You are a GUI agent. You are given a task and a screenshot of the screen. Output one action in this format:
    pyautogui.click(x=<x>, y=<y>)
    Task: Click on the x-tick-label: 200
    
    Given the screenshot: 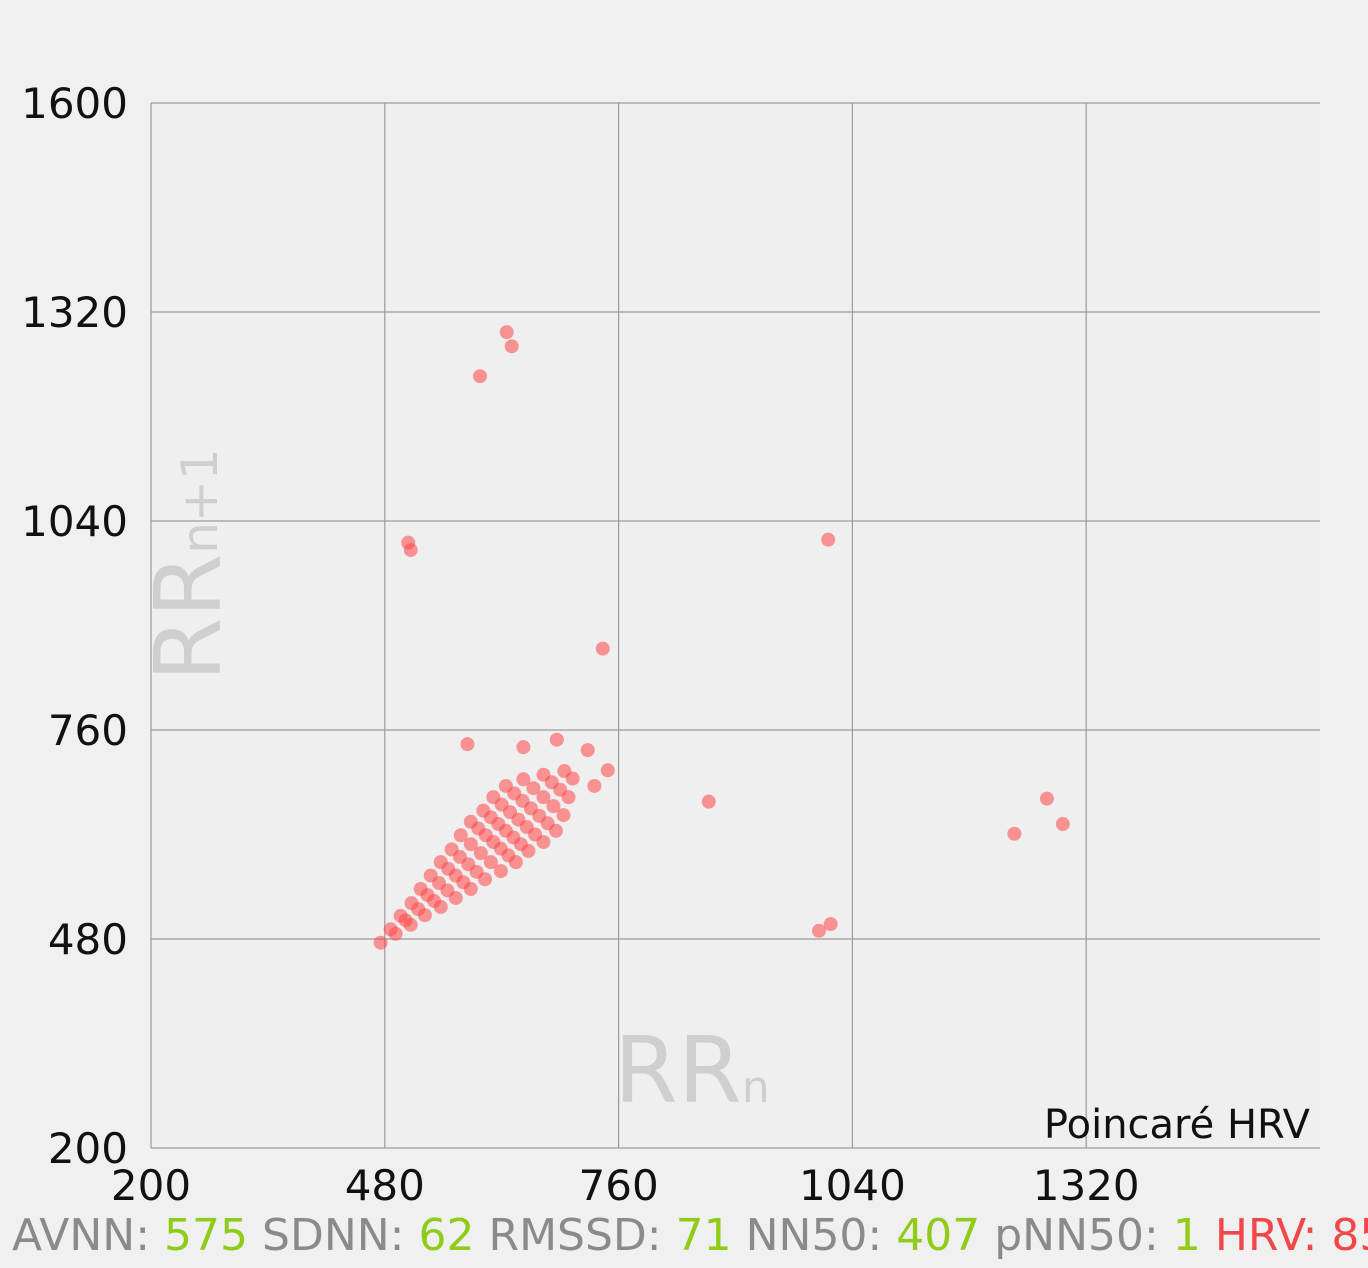 What is the action you would take?
    pyautogui.click(x=151, y=1185)
    